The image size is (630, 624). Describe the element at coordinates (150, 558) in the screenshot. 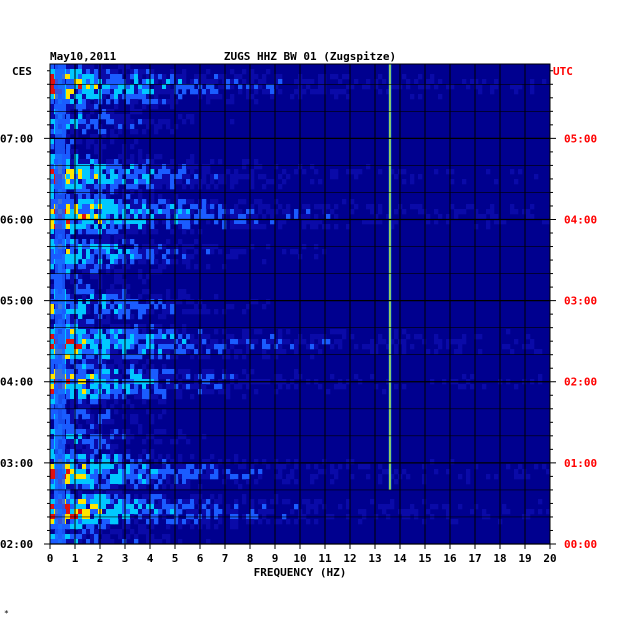

I see `x-tick-label: 4` at that location.